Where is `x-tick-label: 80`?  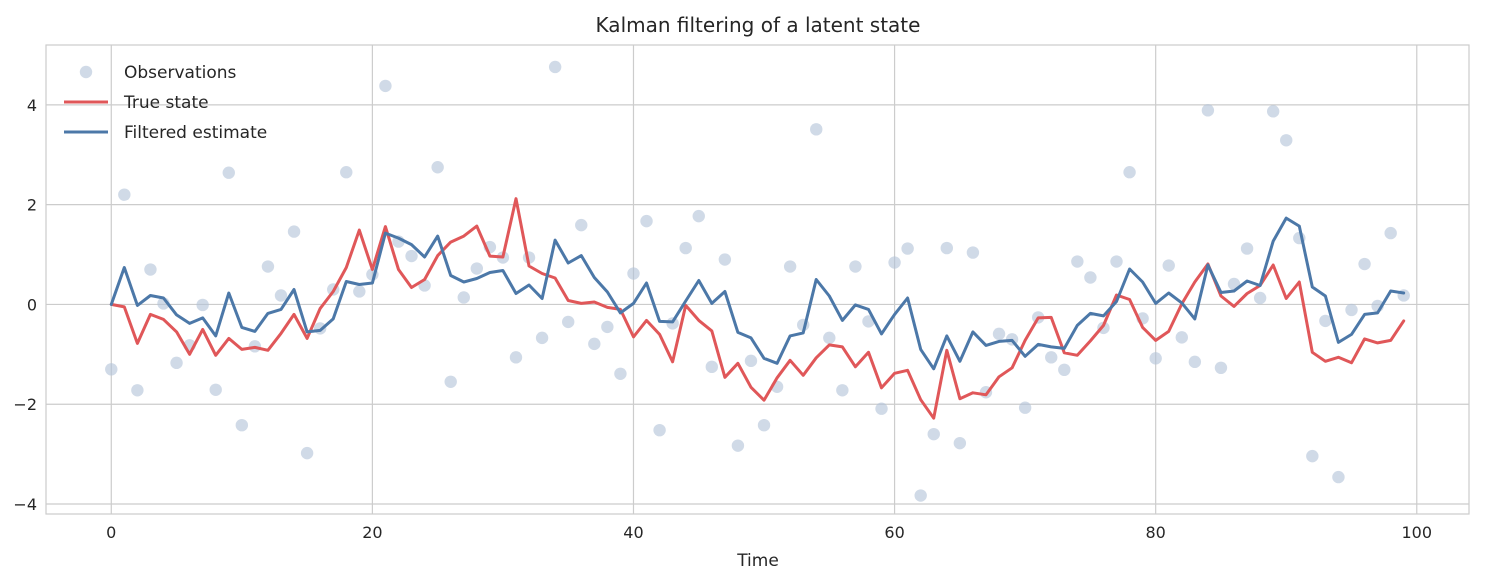
x-tick-label: 80 is located at coordinates (1155, 532).